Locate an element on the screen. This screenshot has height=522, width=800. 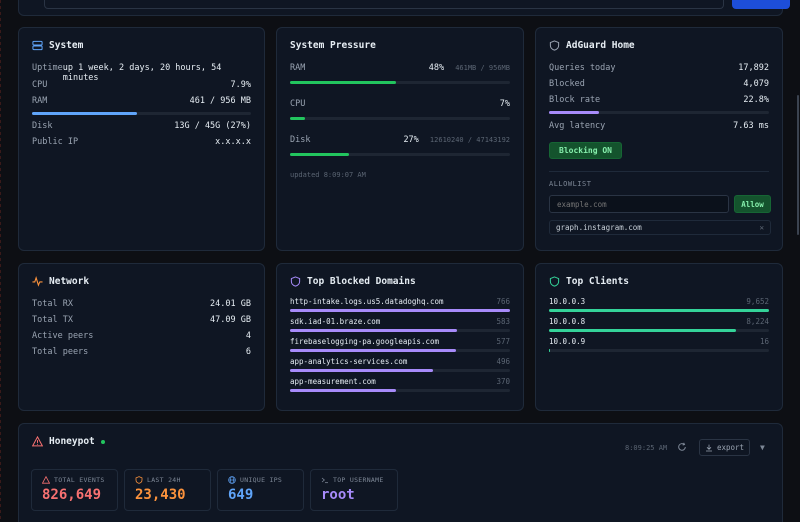
client-count: 9,652 is located at coordinates (757, 301).